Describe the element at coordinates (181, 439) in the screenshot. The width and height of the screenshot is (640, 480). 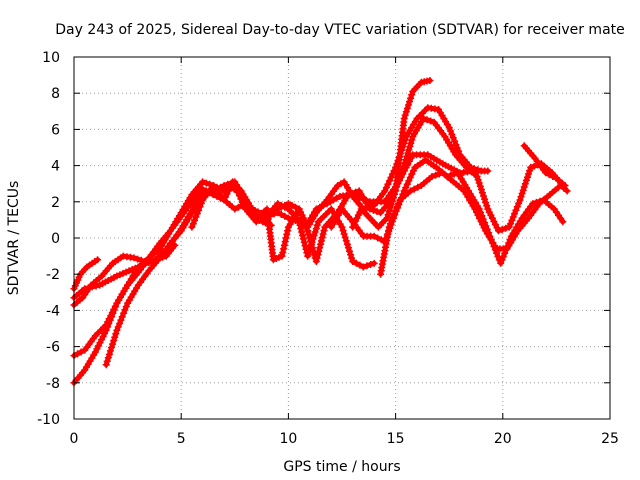
I see `x-tick-label: 5` at that location.